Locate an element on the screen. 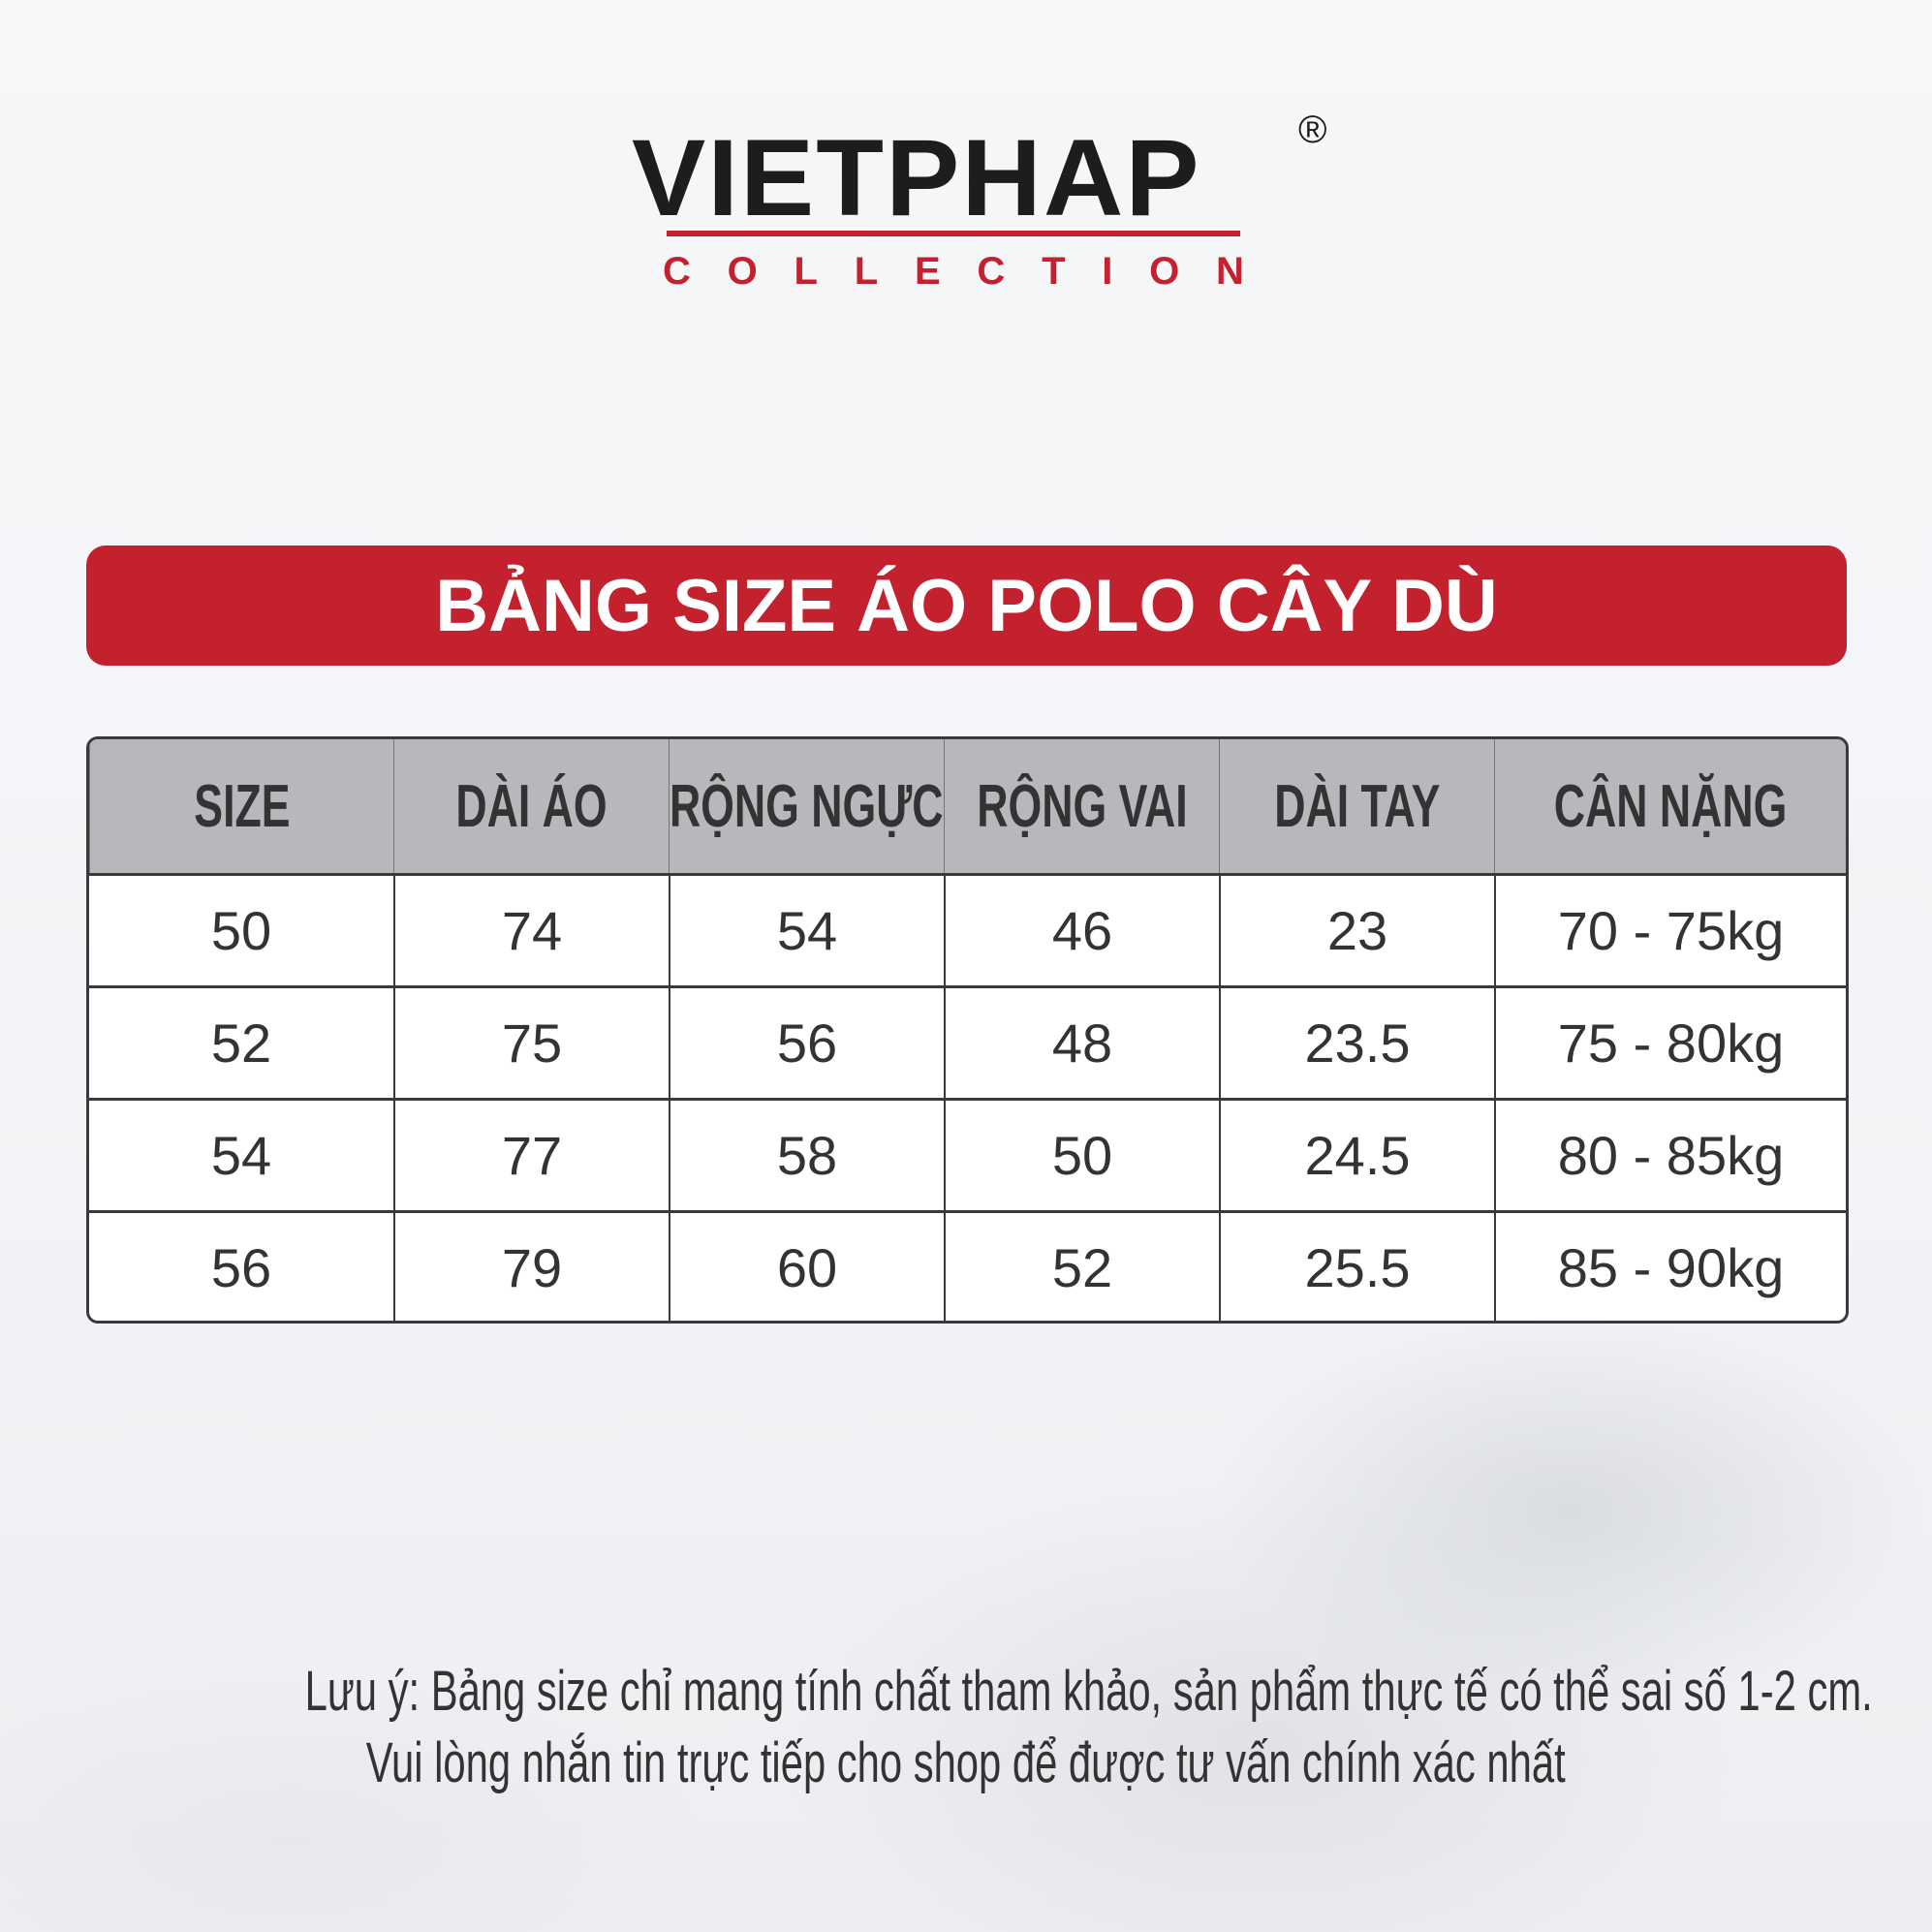 The height and width of the screenshot is (1932, 1932). column-header: CÂN NẶNG is located at coordinates (1670, 806).